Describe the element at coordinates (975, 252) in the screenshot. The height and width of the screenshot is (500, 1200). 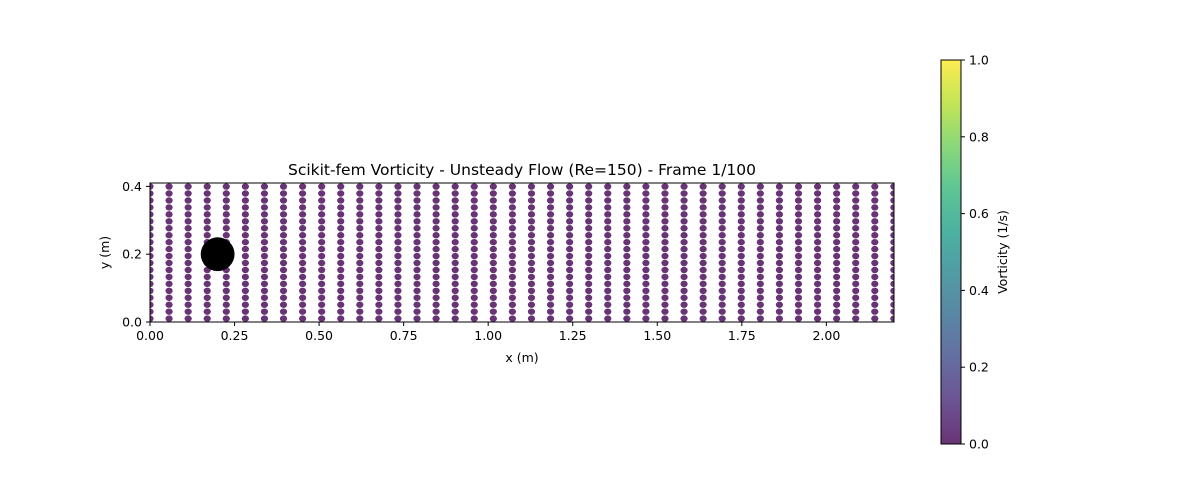
I see `colorbar-ticks: 0.0 0.2 0.4 0.6 0.8 1.0` at that location.